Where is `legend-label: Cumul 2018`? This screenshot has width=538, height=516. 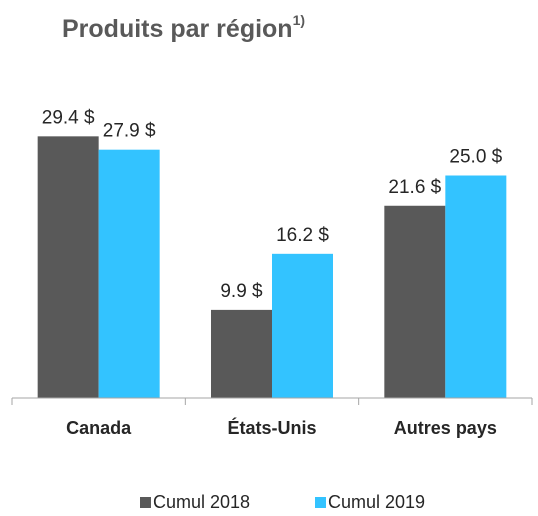 legend-label: Cumul 2018 is located at coordinates (201, 502).